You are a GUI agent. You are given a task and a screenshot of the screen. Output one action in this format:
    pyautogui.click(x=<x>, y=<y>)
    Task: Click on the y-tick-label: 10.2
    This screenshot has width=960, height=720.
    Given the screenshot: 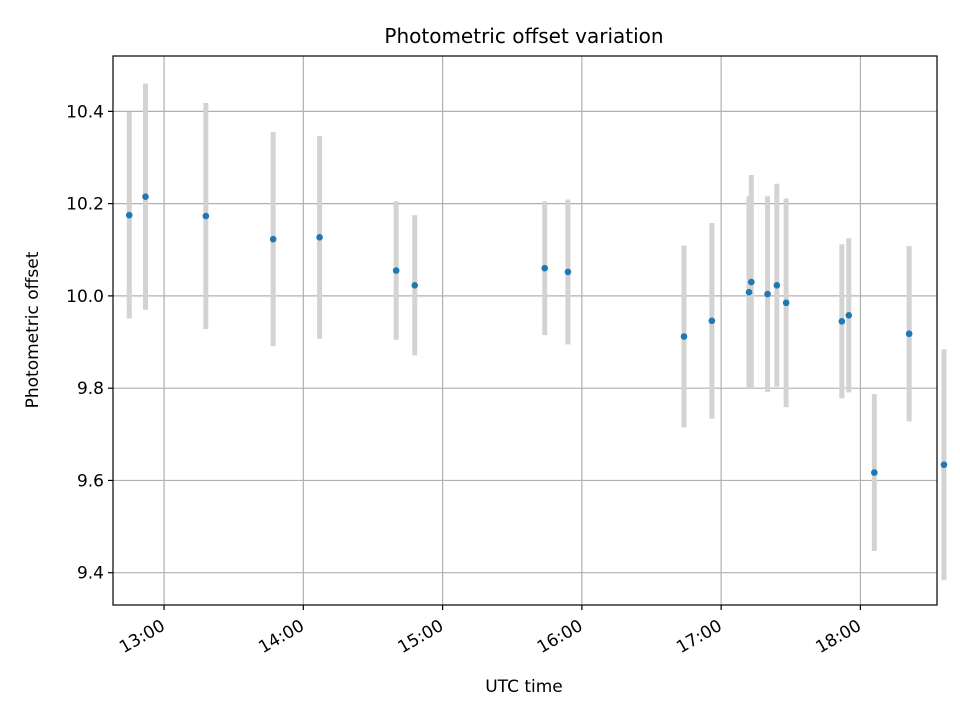 What is the action you would take?
    pyautogui.click(x=85, y=205)
    